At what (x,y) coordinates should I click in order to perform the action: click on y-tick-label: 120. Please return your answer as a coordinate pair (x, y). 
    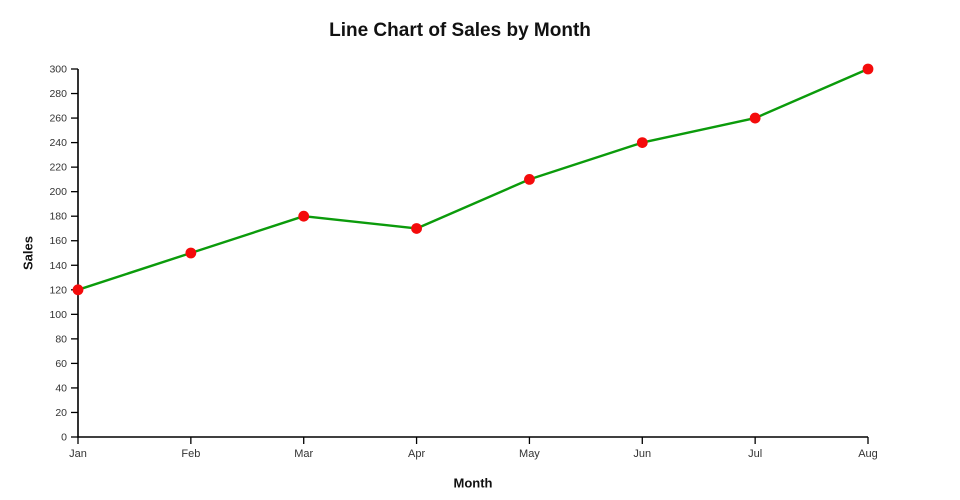
    Looking at the image, I should click on (58, 290).